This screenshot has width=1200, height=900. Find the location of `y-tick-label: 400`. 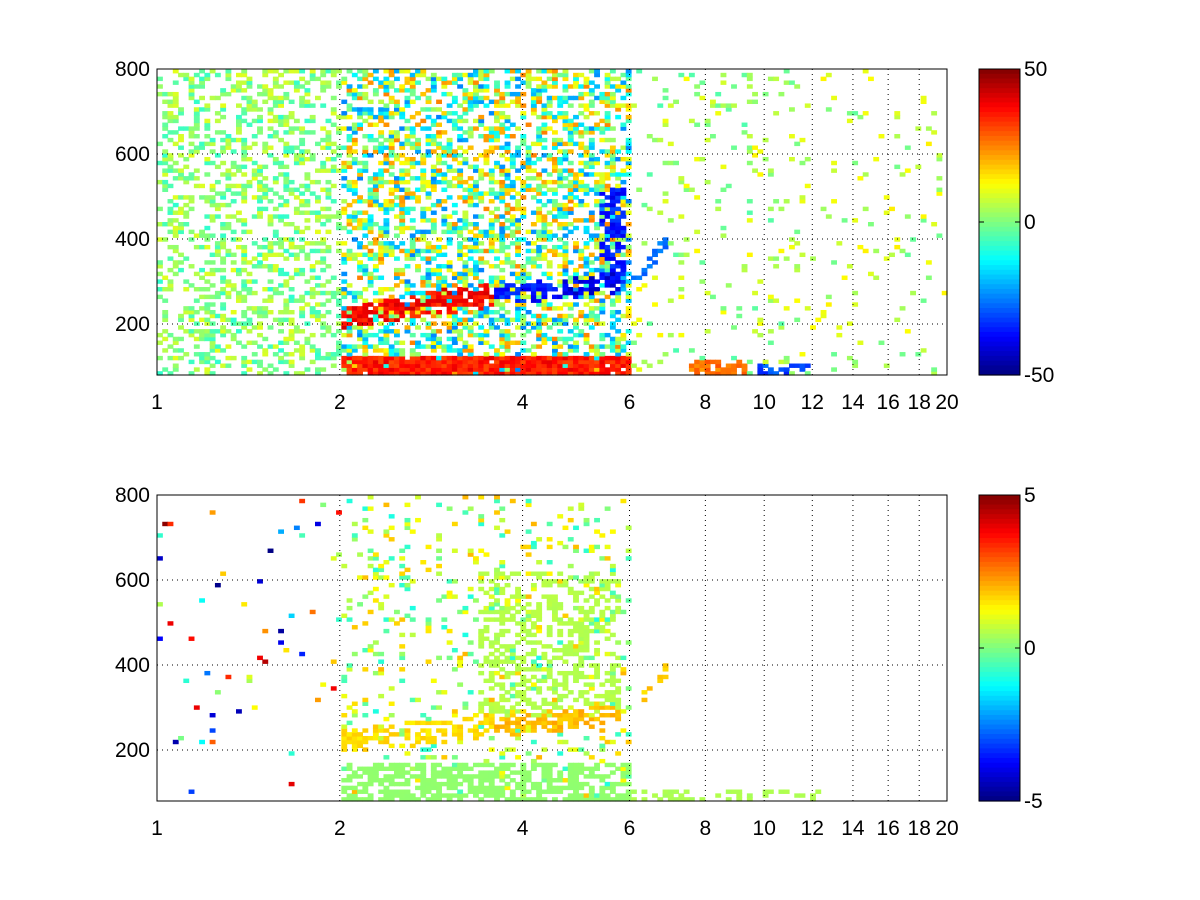

y-tick-label: 400 is located at coordinates (132, 239).